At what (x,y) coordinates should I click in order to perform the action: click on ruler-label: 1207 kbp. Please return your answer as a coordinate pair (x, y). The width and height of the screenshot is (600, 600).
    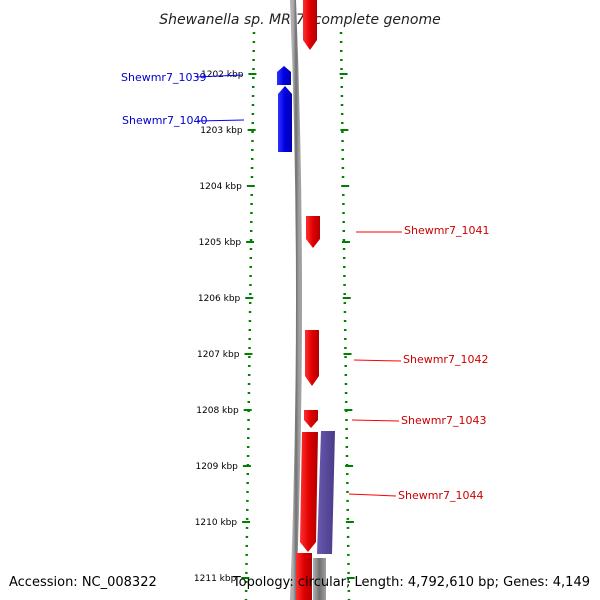
    Looking at the image, I should click on (218, 355).